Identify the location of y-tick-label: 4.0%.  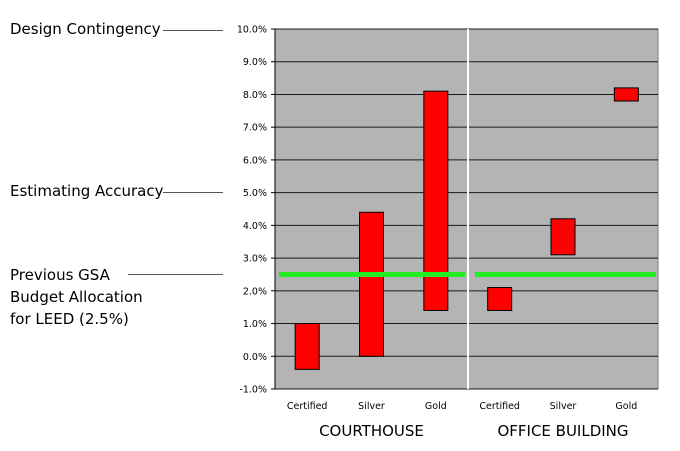
(255, 226).